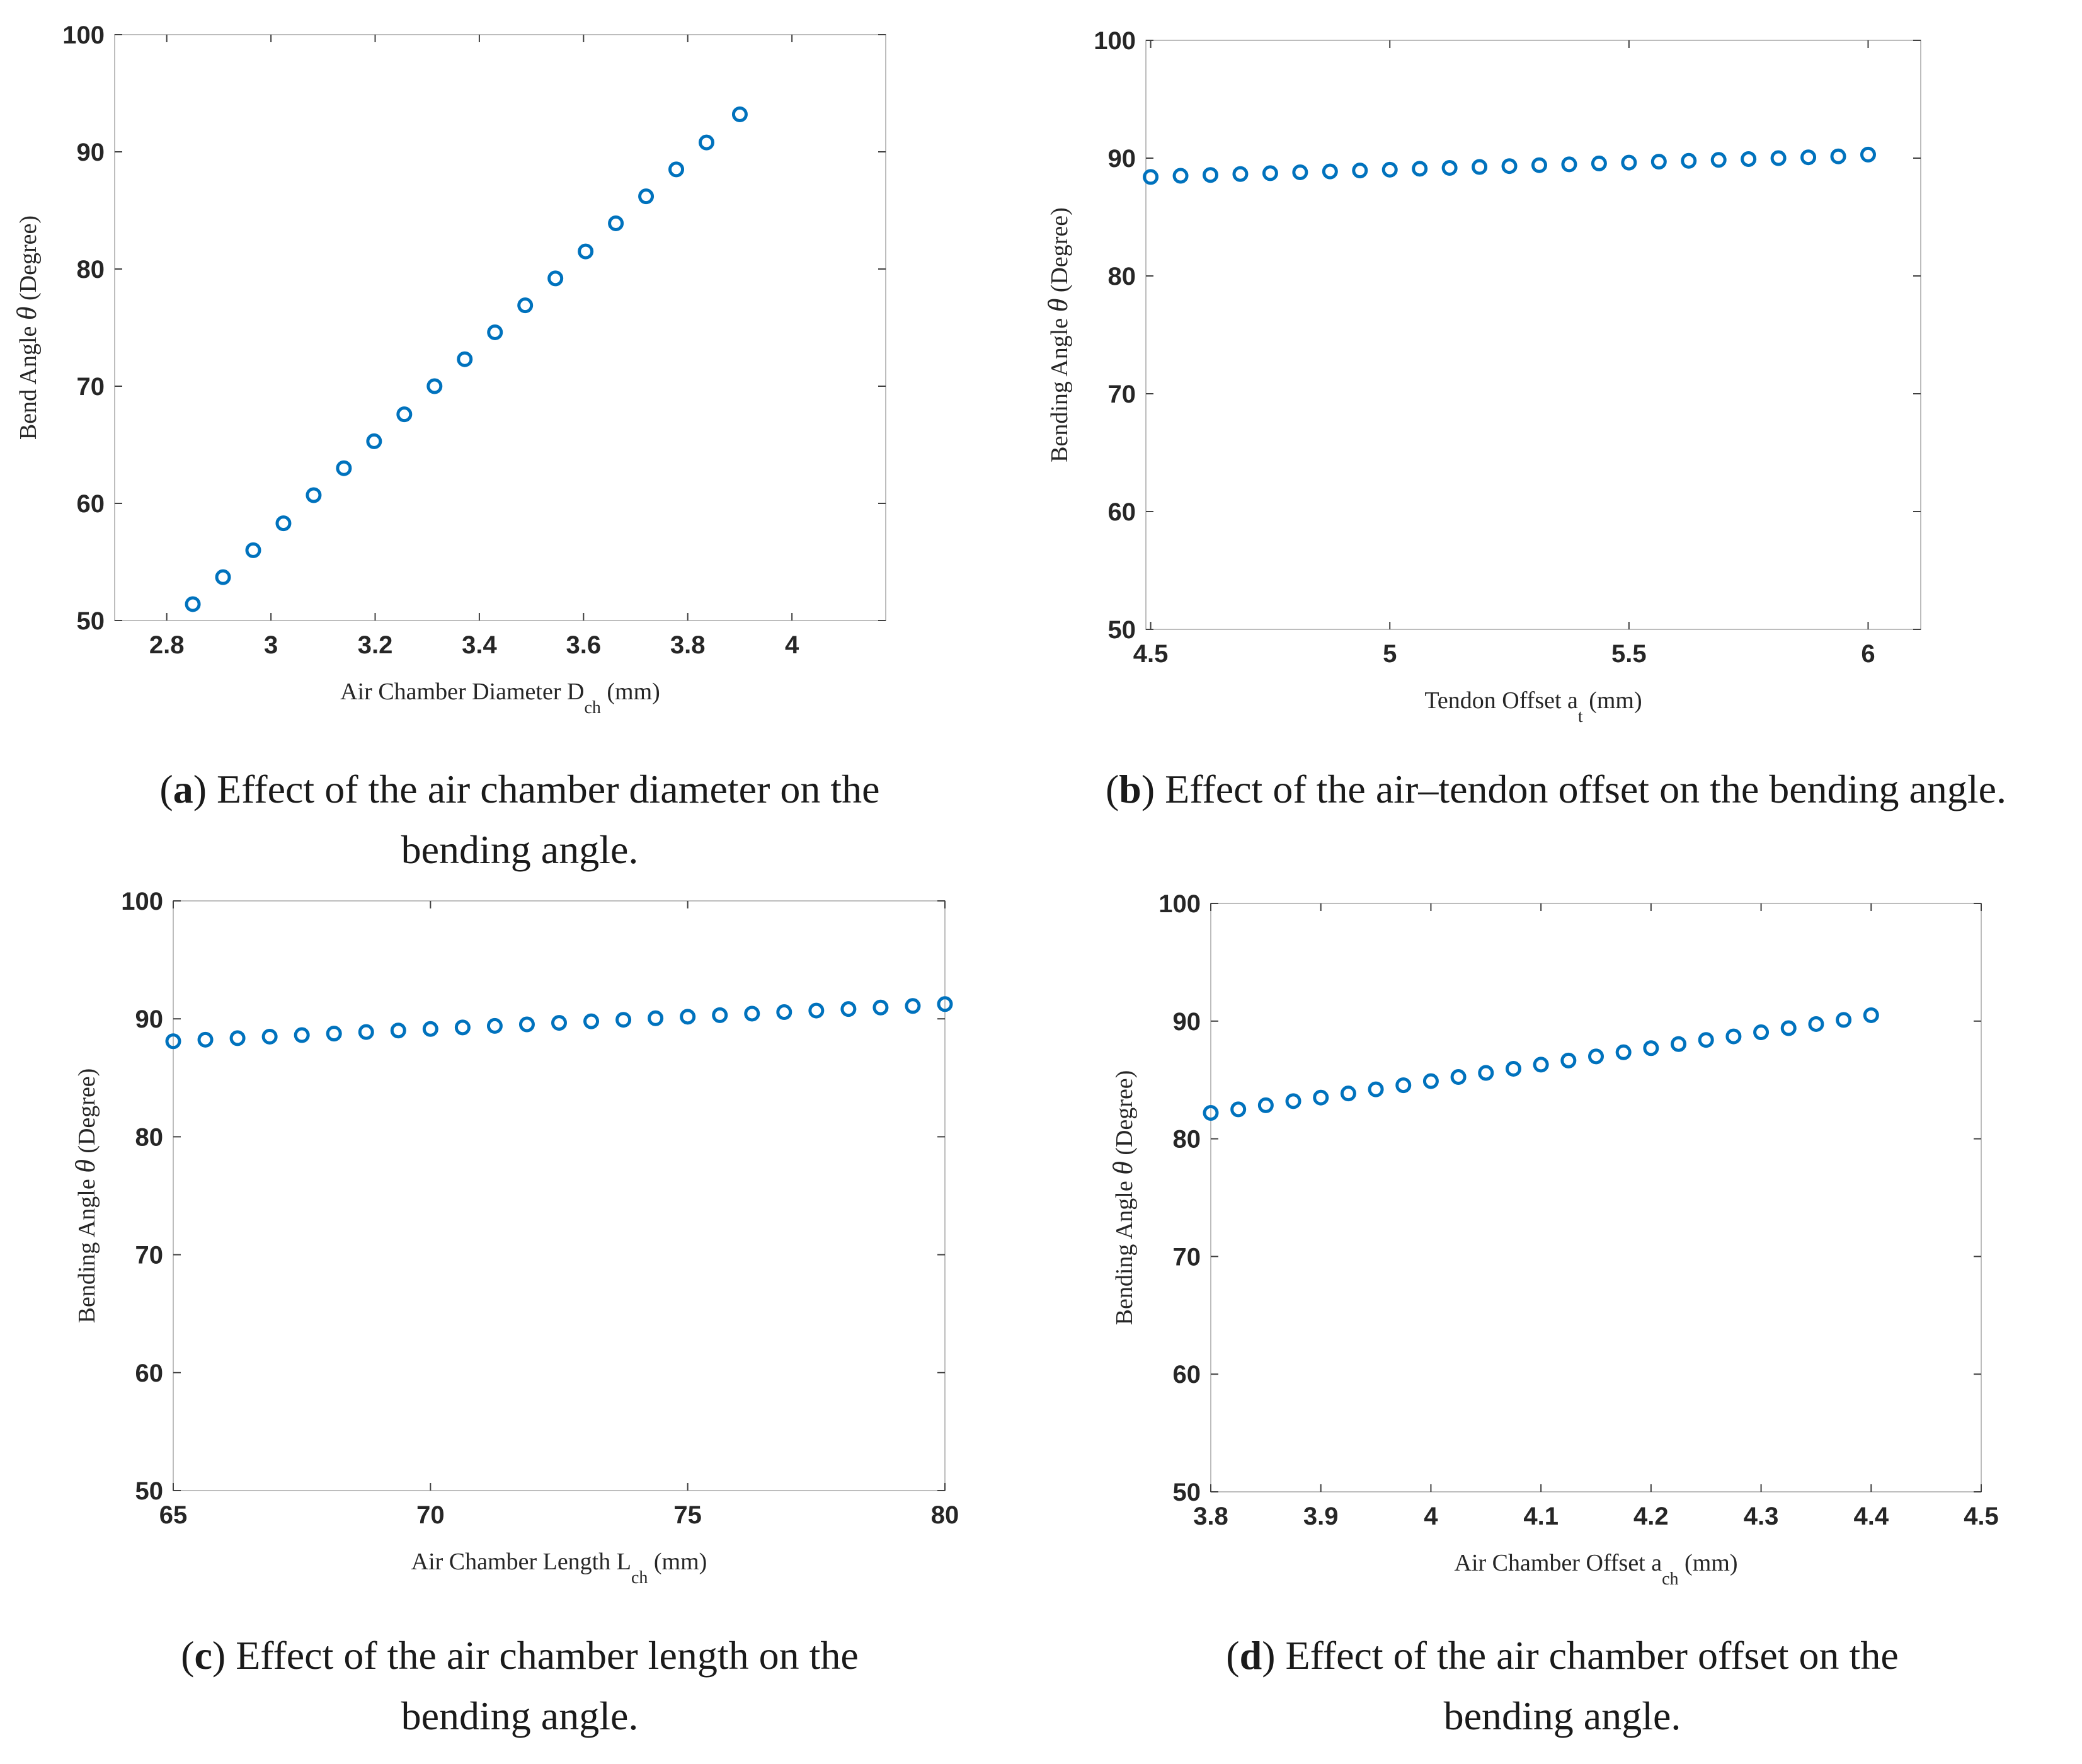 The image size is (2082, 1764). What do you see at coordinates (430, 1515) in the screenshot?
I see `x-tick-label: 70` at bounding box center [430, 1515].